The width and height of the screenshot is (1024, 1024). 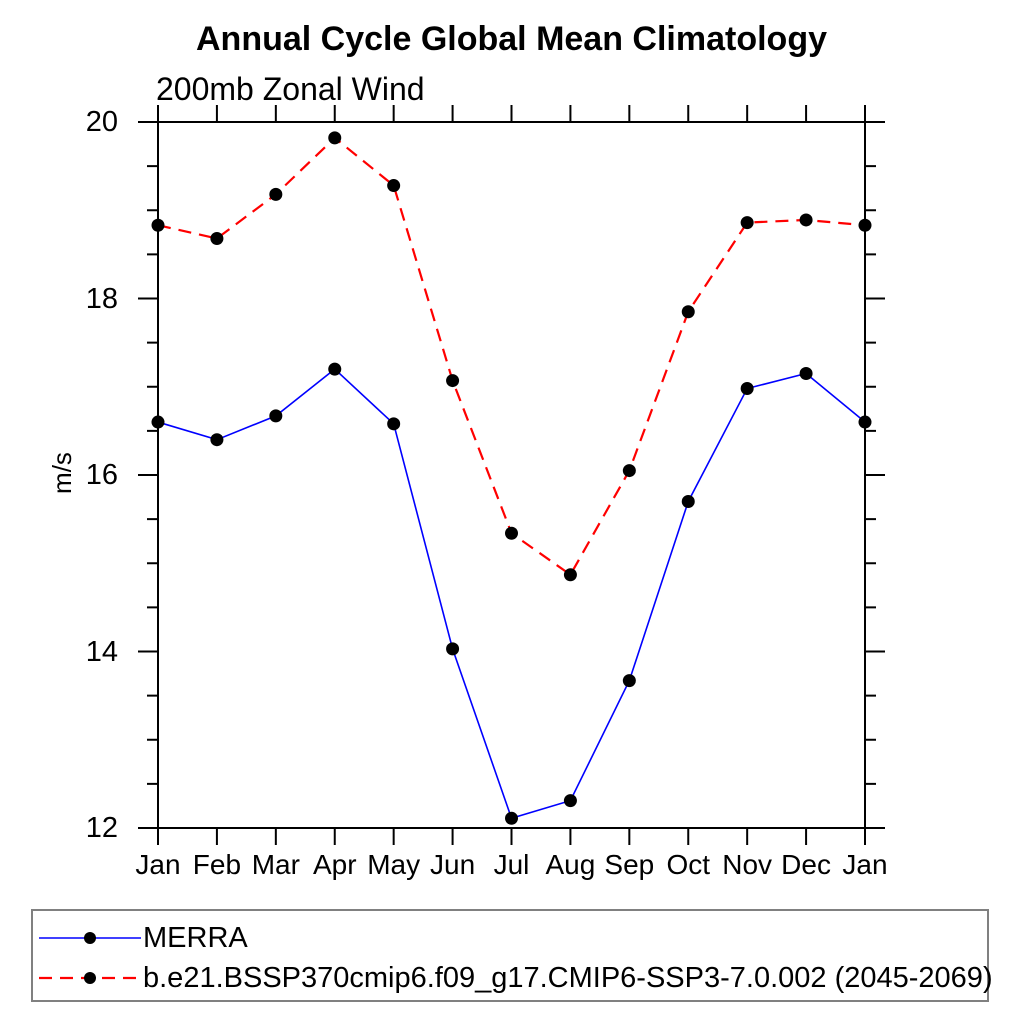 What do you see at coordinates (158, 864) in the screenshot?
I see `x-tick-label-0-jan: Jan` at bounding box center [158, 864].